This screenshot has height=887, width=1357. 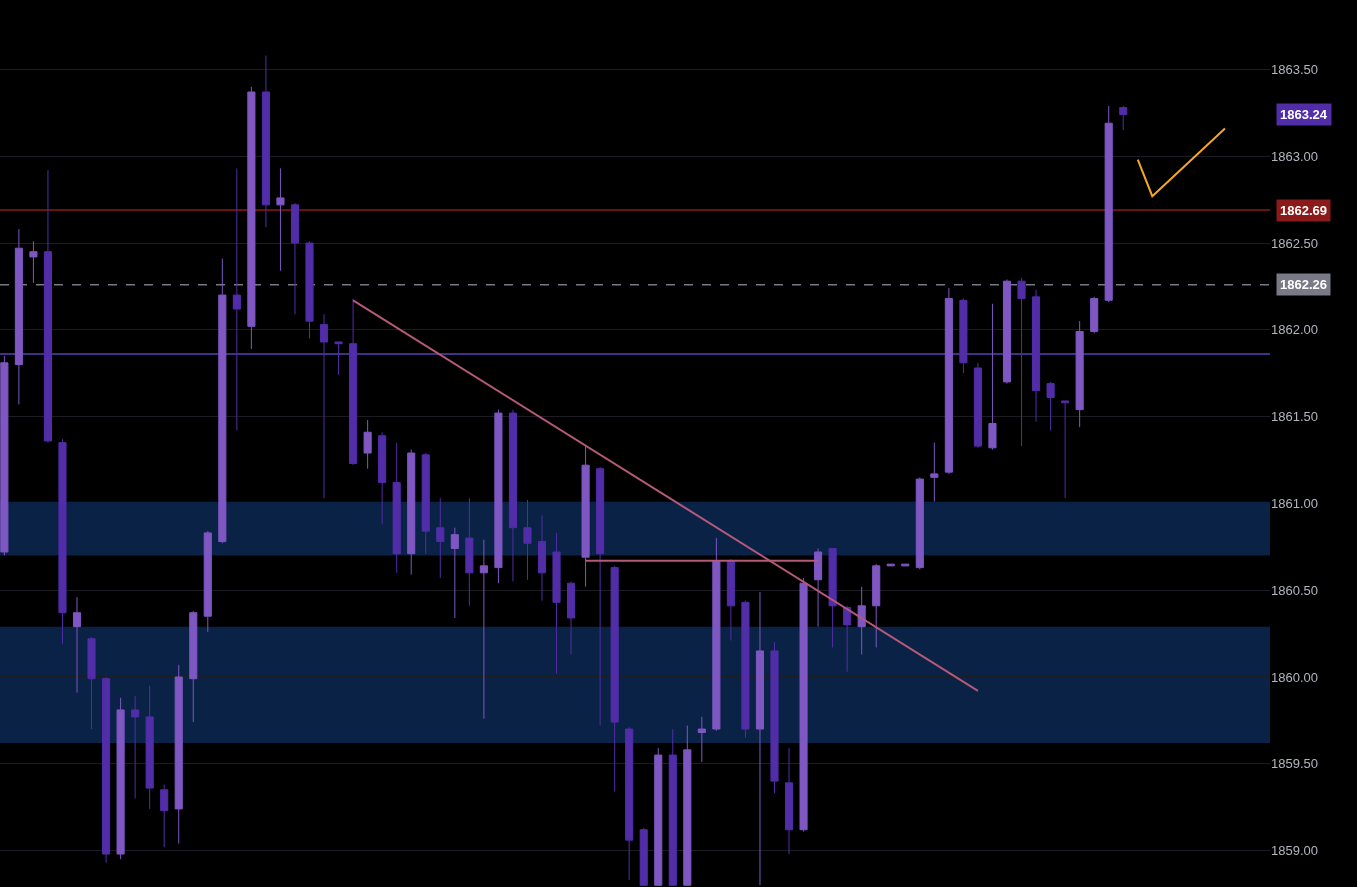 I want to click on y-tick-label: 1862.50, so click(x=1294, y=243).